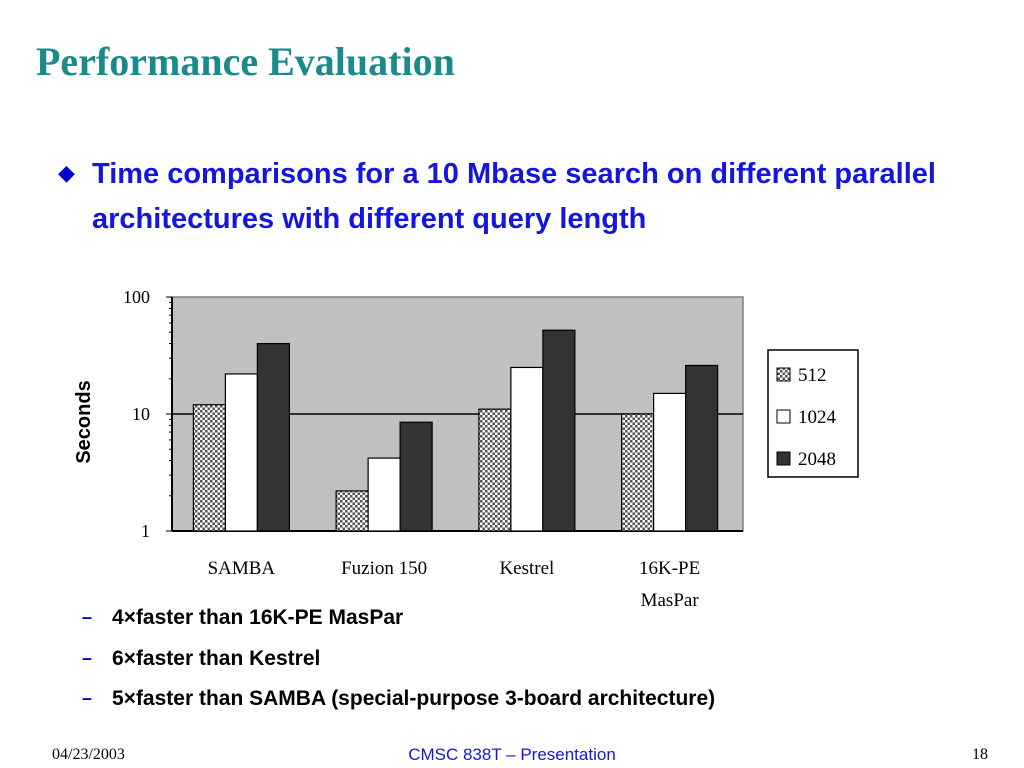 The width and height of the screenshot is (1024, 768). Describe the element at coordinates (88, 754) in the screenshot. I see `footer-date: 04/23/2003` at that location.